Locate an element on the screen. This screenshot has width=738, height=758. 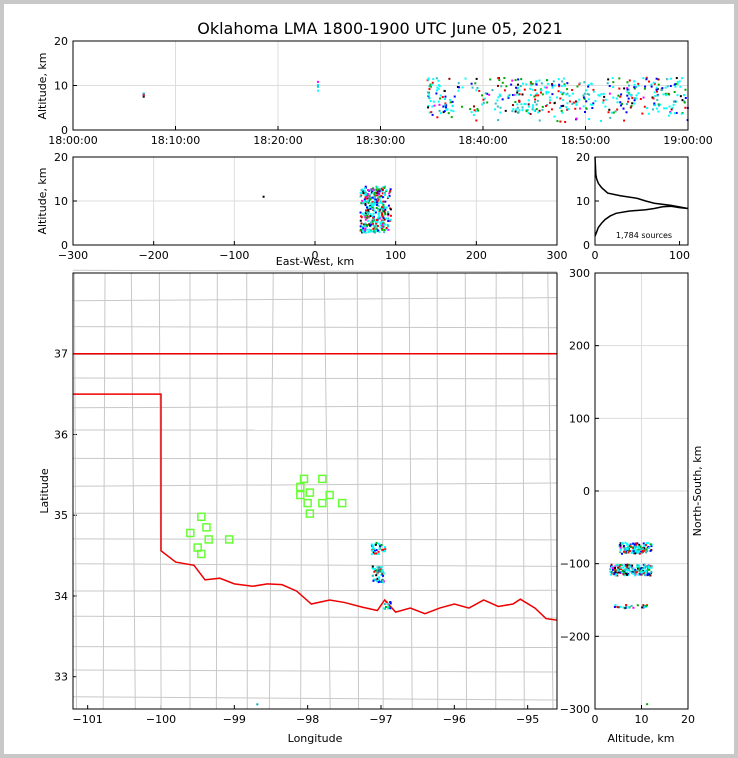
y-tick-label: 100 is located at coordinates (579, 418).